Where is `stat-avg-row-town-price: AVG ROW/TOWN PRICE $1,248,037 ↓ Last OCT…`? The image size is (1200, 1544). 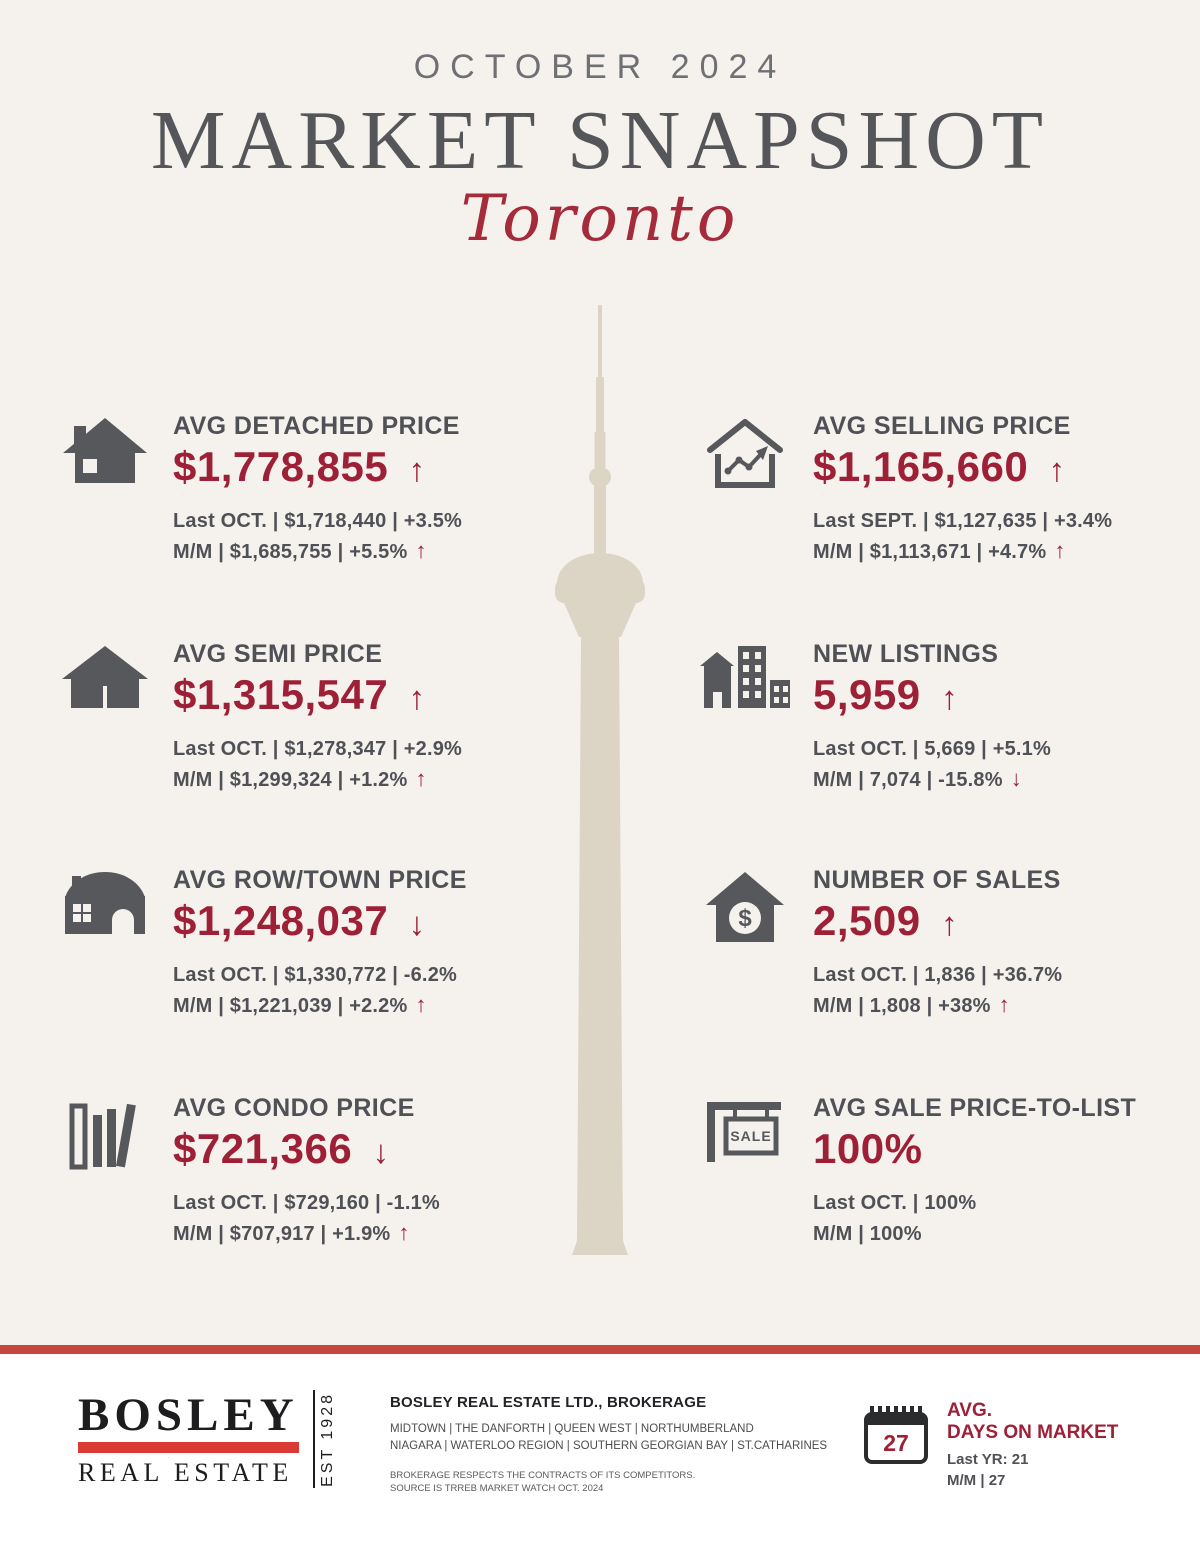 stat-avg-row-town-price: AVG ROW/TOWN PRICE $1,248,037 ↓ Last OCT… is located at coordinates (315, 943).